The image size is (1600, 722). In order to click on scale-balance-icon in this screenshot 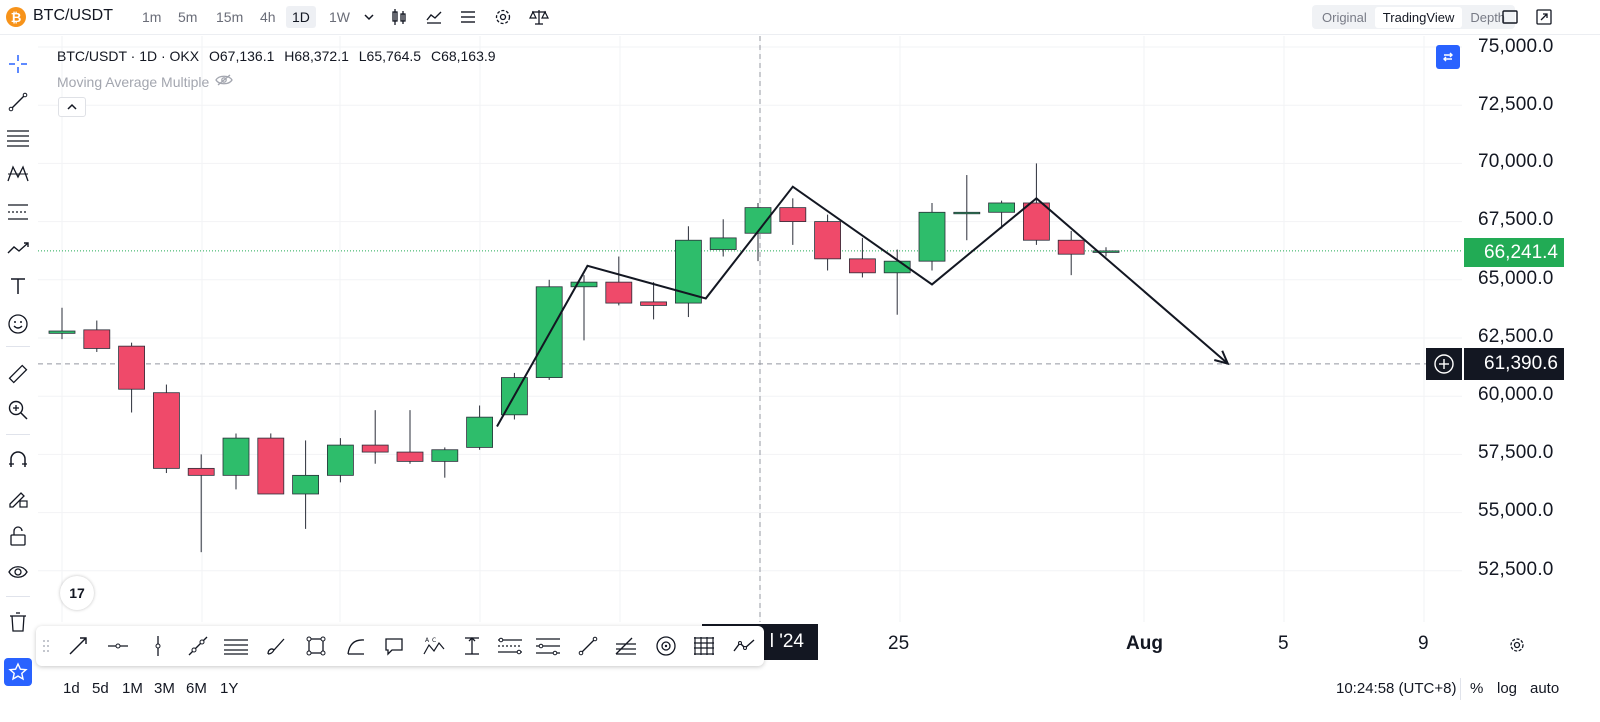, I will do `click(539, 17)`.